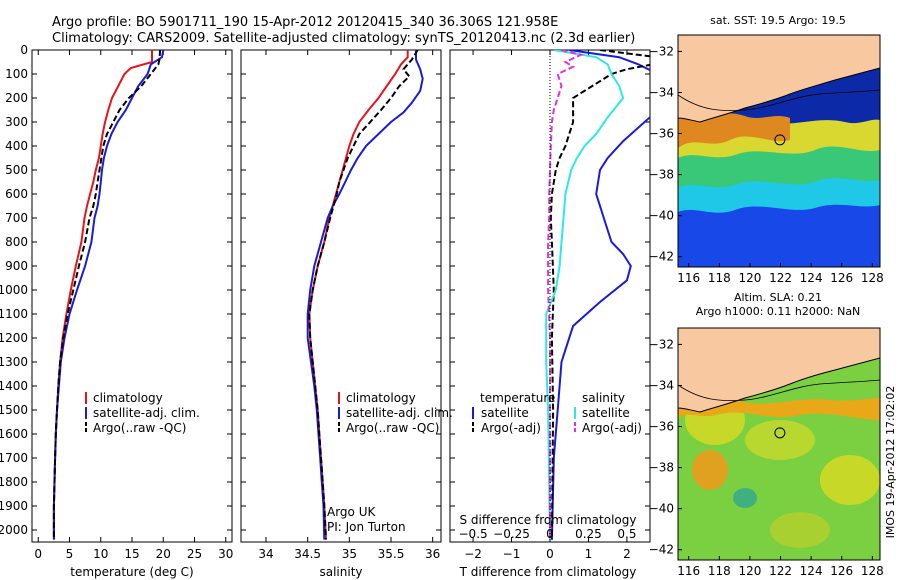  Describe the element at coordinates (16, 146) in the screenshot. I see `y-tick-label: 400` at that location.